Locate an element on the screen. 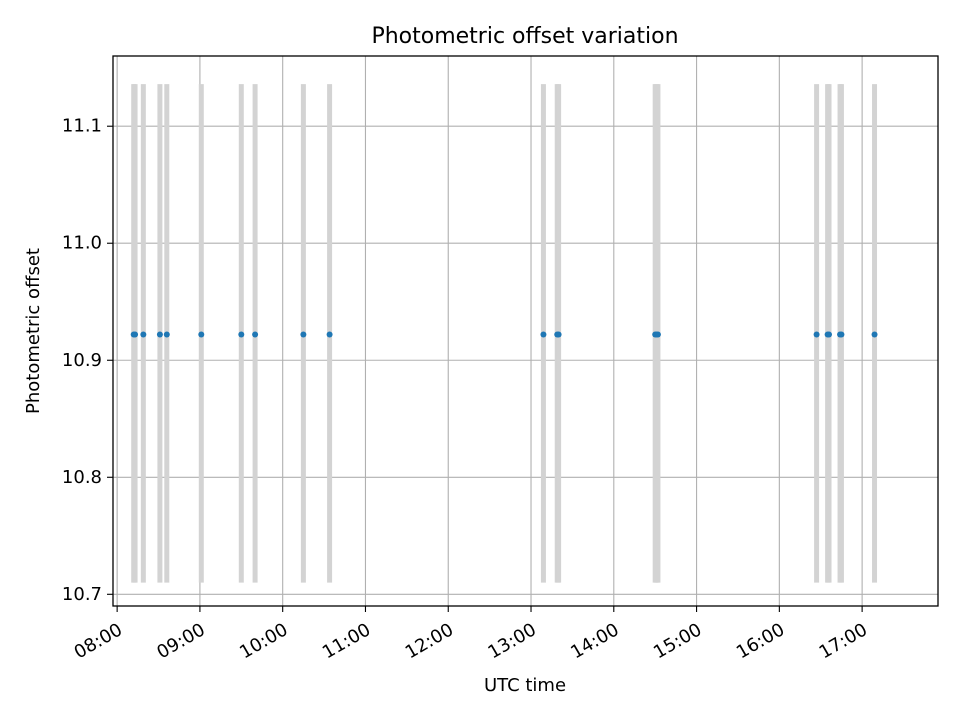  chart-title: Photometric offset variation is located at coordinates (524, 36).